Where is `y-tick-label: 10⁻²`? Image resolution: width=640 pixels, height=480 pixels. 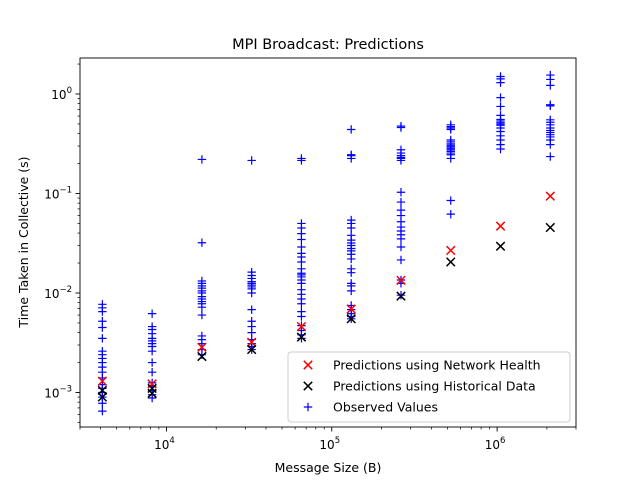 y-tick-label: 10⁻² is located at coordinates (58, 293).